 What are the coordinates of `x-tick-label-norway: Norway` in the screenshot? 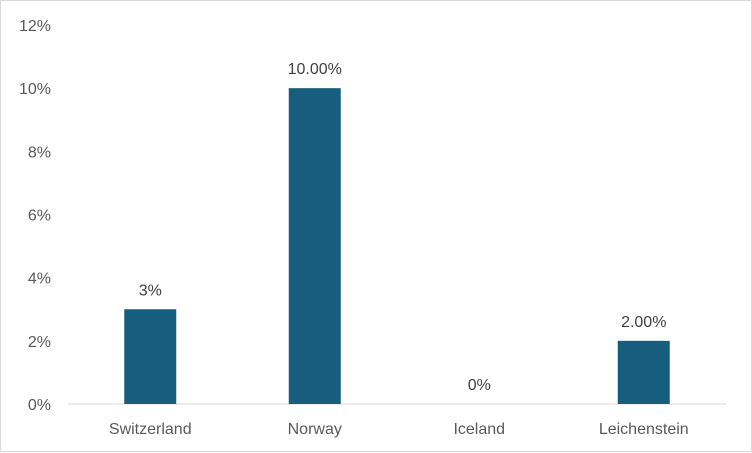 It's located at (315, 429).